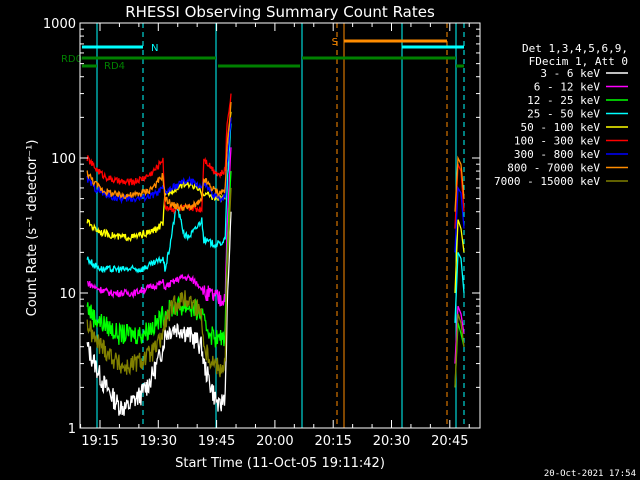  What do you see at coordinates (553, 168) in the screenshot?
I see `legend-label: 800 - 7000 keV` at bounding box center [553, 168].